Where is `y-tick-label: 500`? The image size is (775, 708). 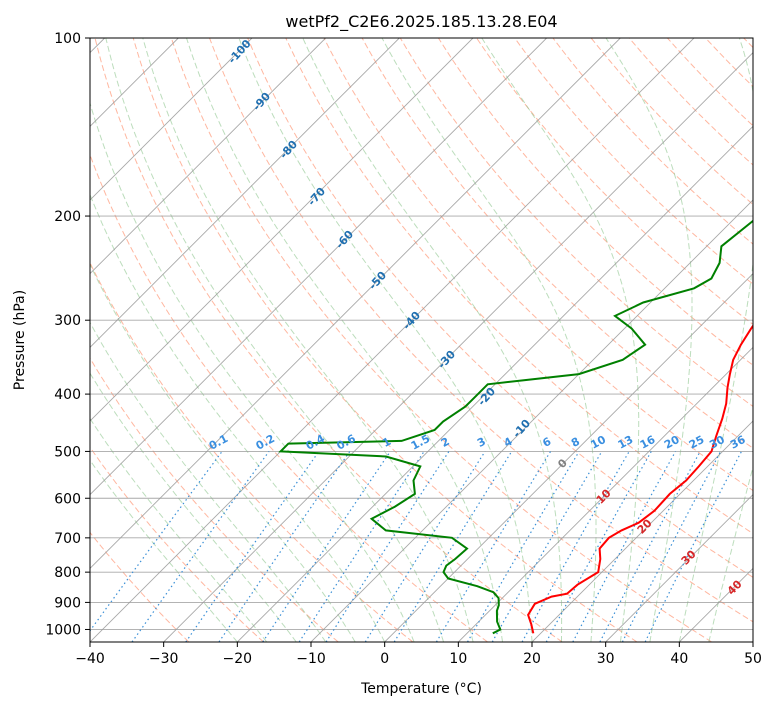
y-tick-label: 500 is located at coordinates (67, 452).